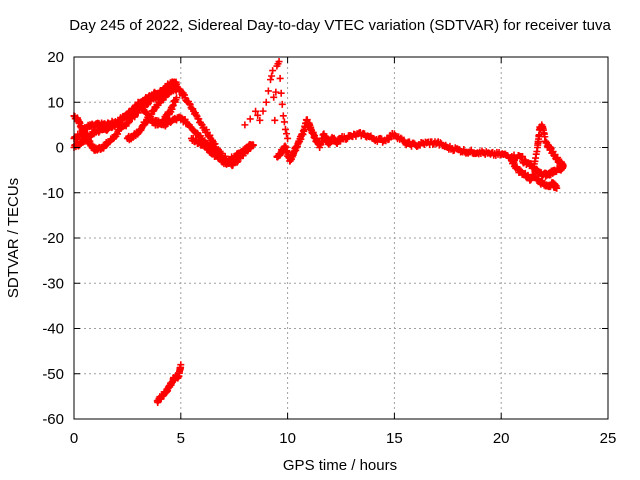  Describe the element at coordinates (53, 374) in the screenshot. I see `y-tick-label: -50` at that location.